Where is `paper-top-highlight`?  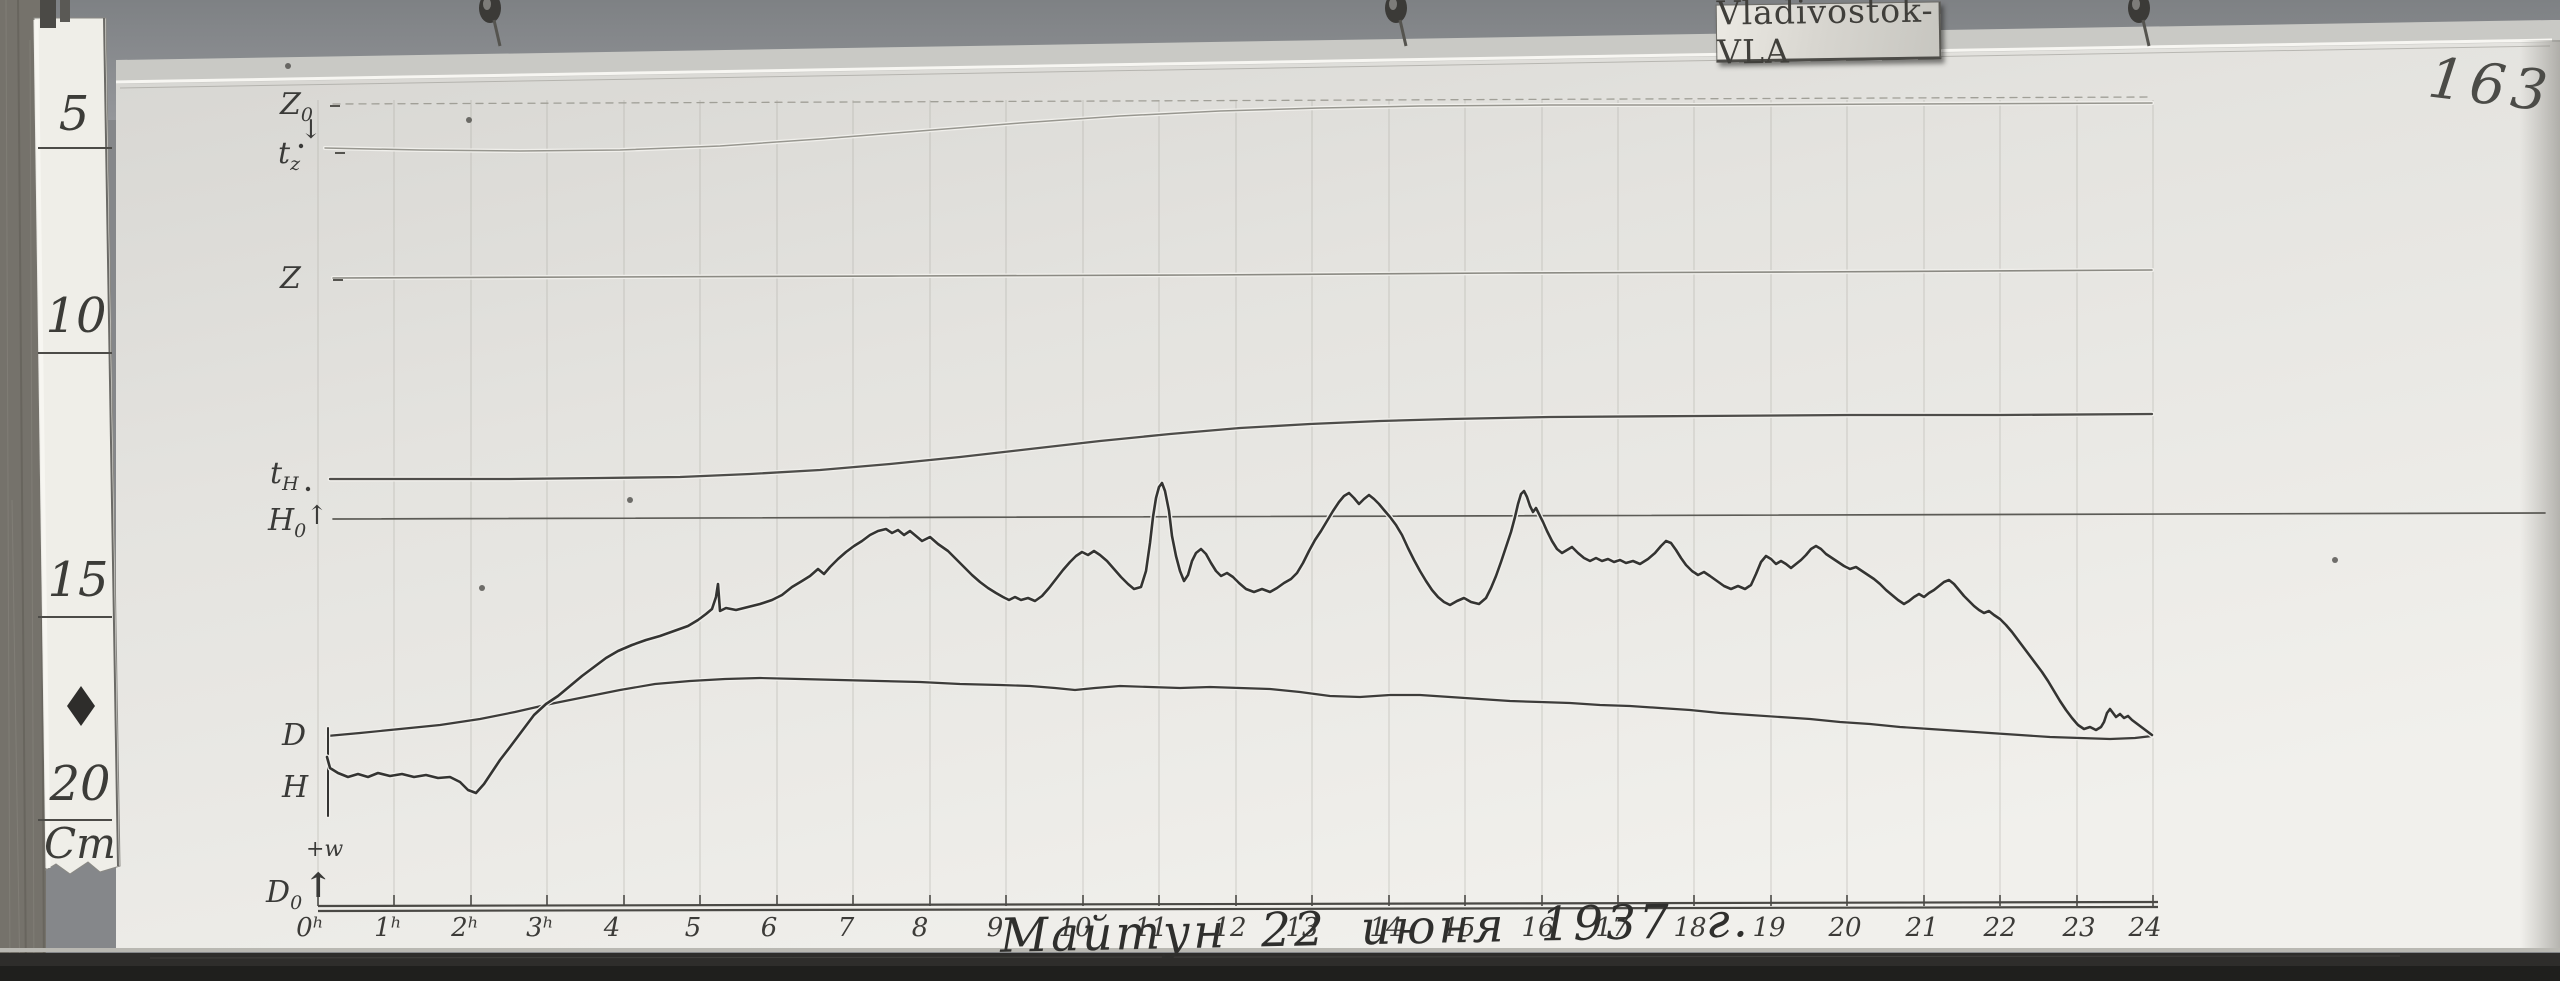
paper-top-highlight is located at coordinates (1334, 61).